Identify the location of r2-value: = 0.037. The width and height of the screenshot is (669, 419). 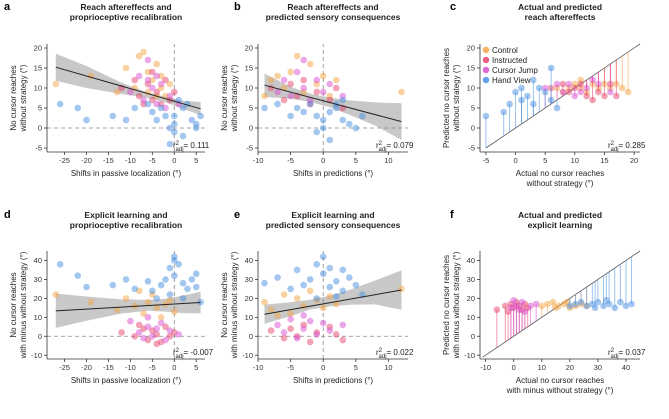
(632, 352).